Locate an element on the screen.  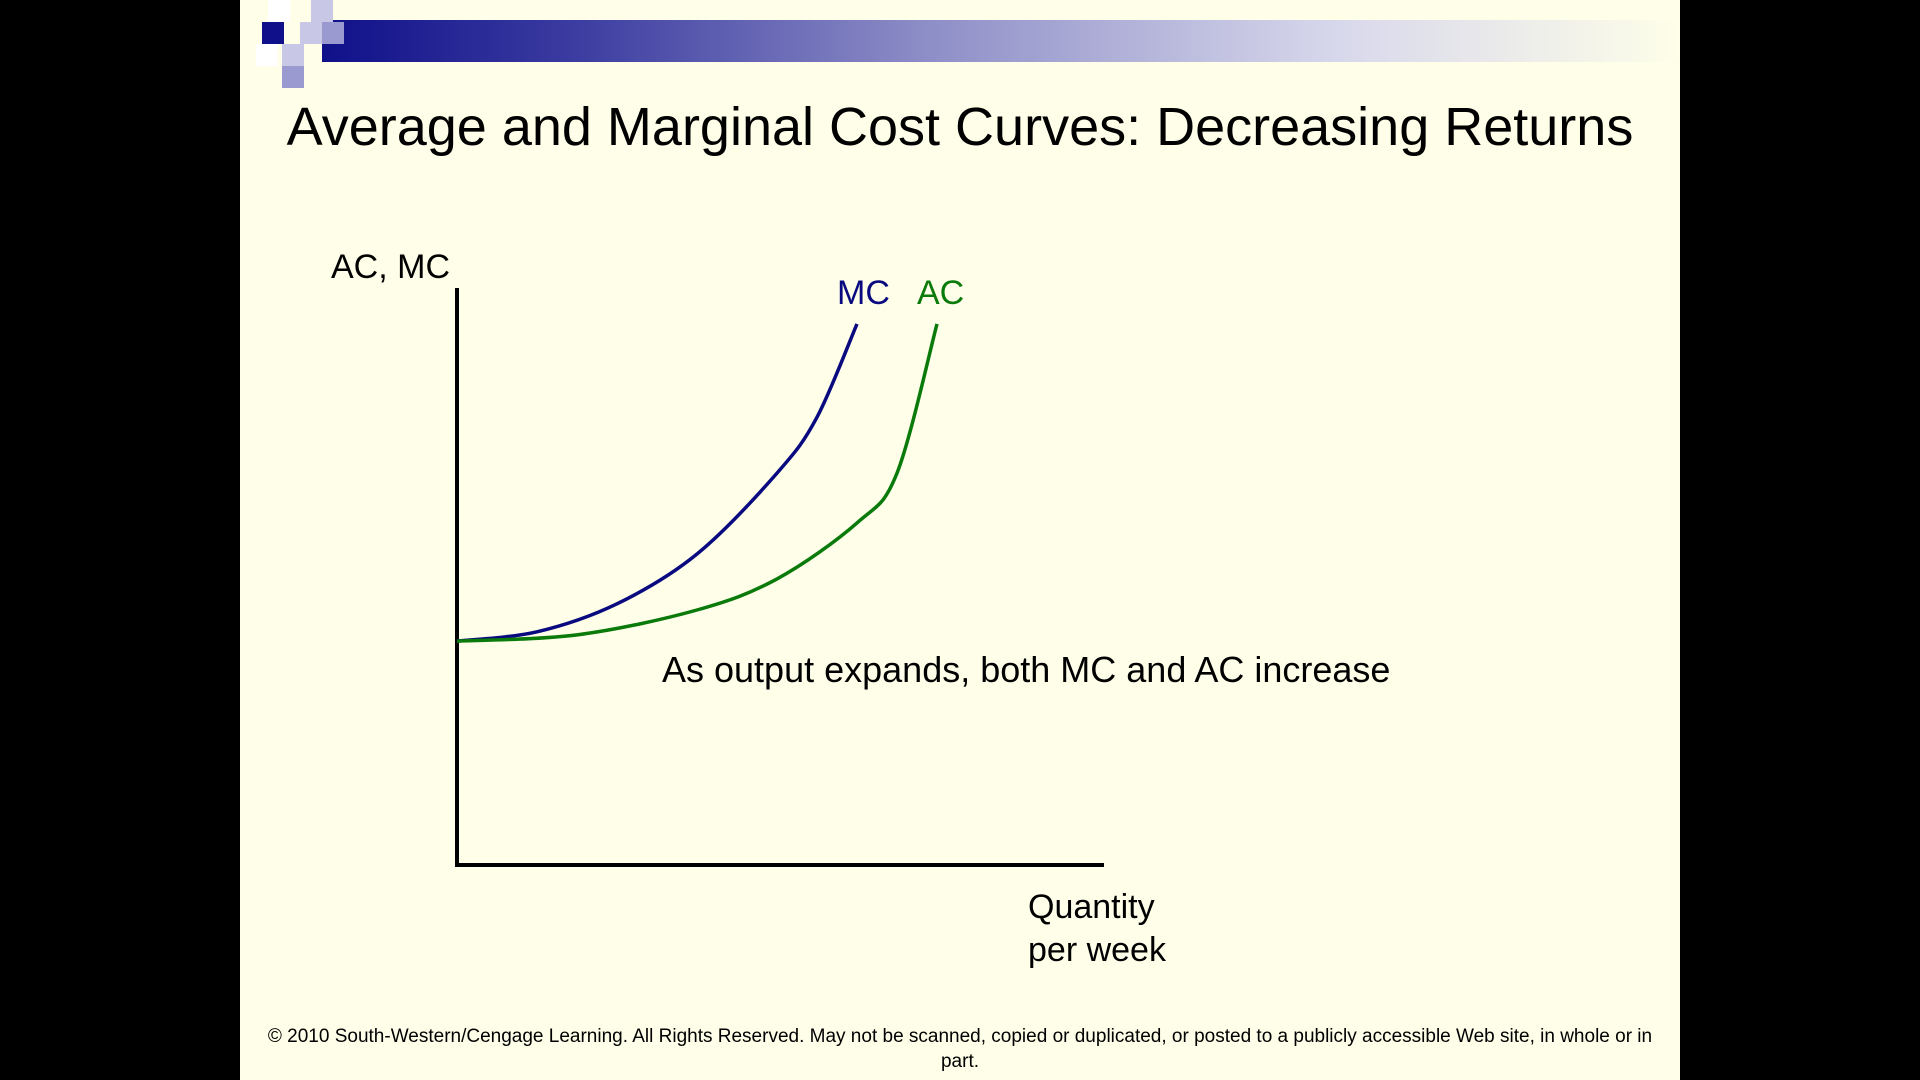
title-decoration-bar is located at coordinates (1001, 41).